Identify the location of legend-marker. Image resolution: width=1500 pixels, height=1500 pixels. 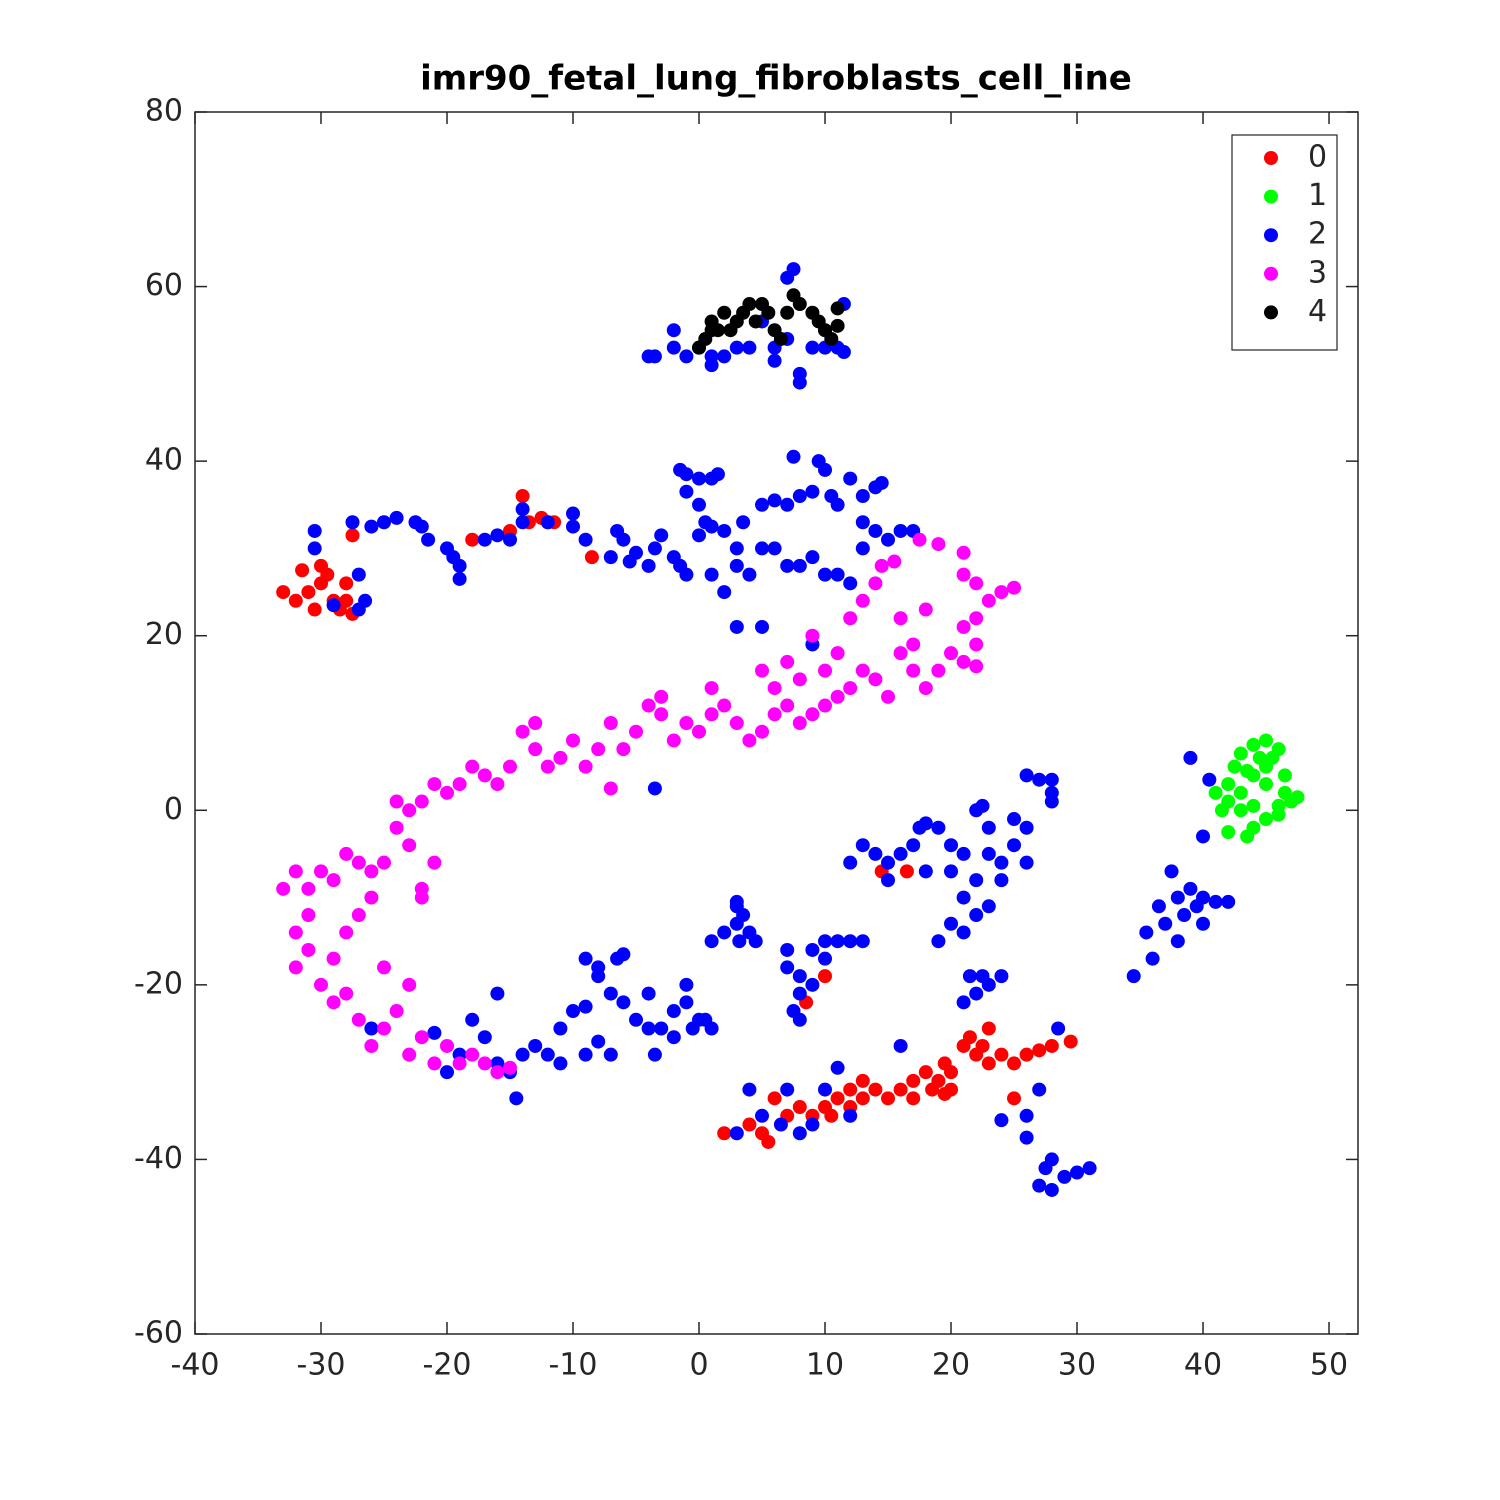
(1271, 158).